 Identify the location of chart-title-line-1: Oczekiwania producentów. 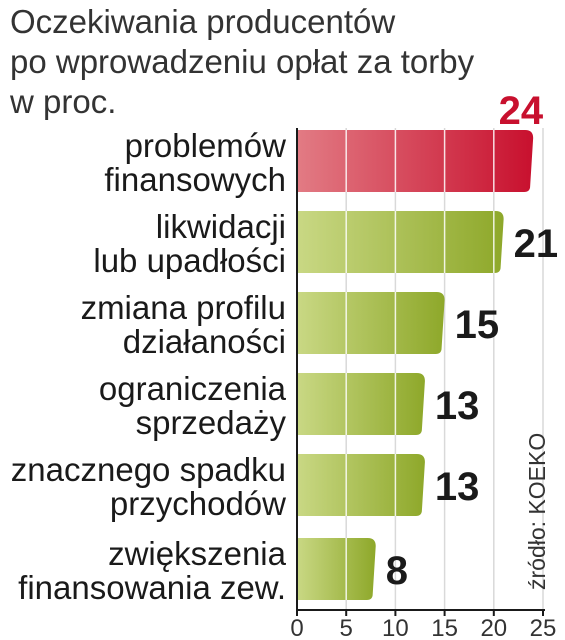
(203, 21).